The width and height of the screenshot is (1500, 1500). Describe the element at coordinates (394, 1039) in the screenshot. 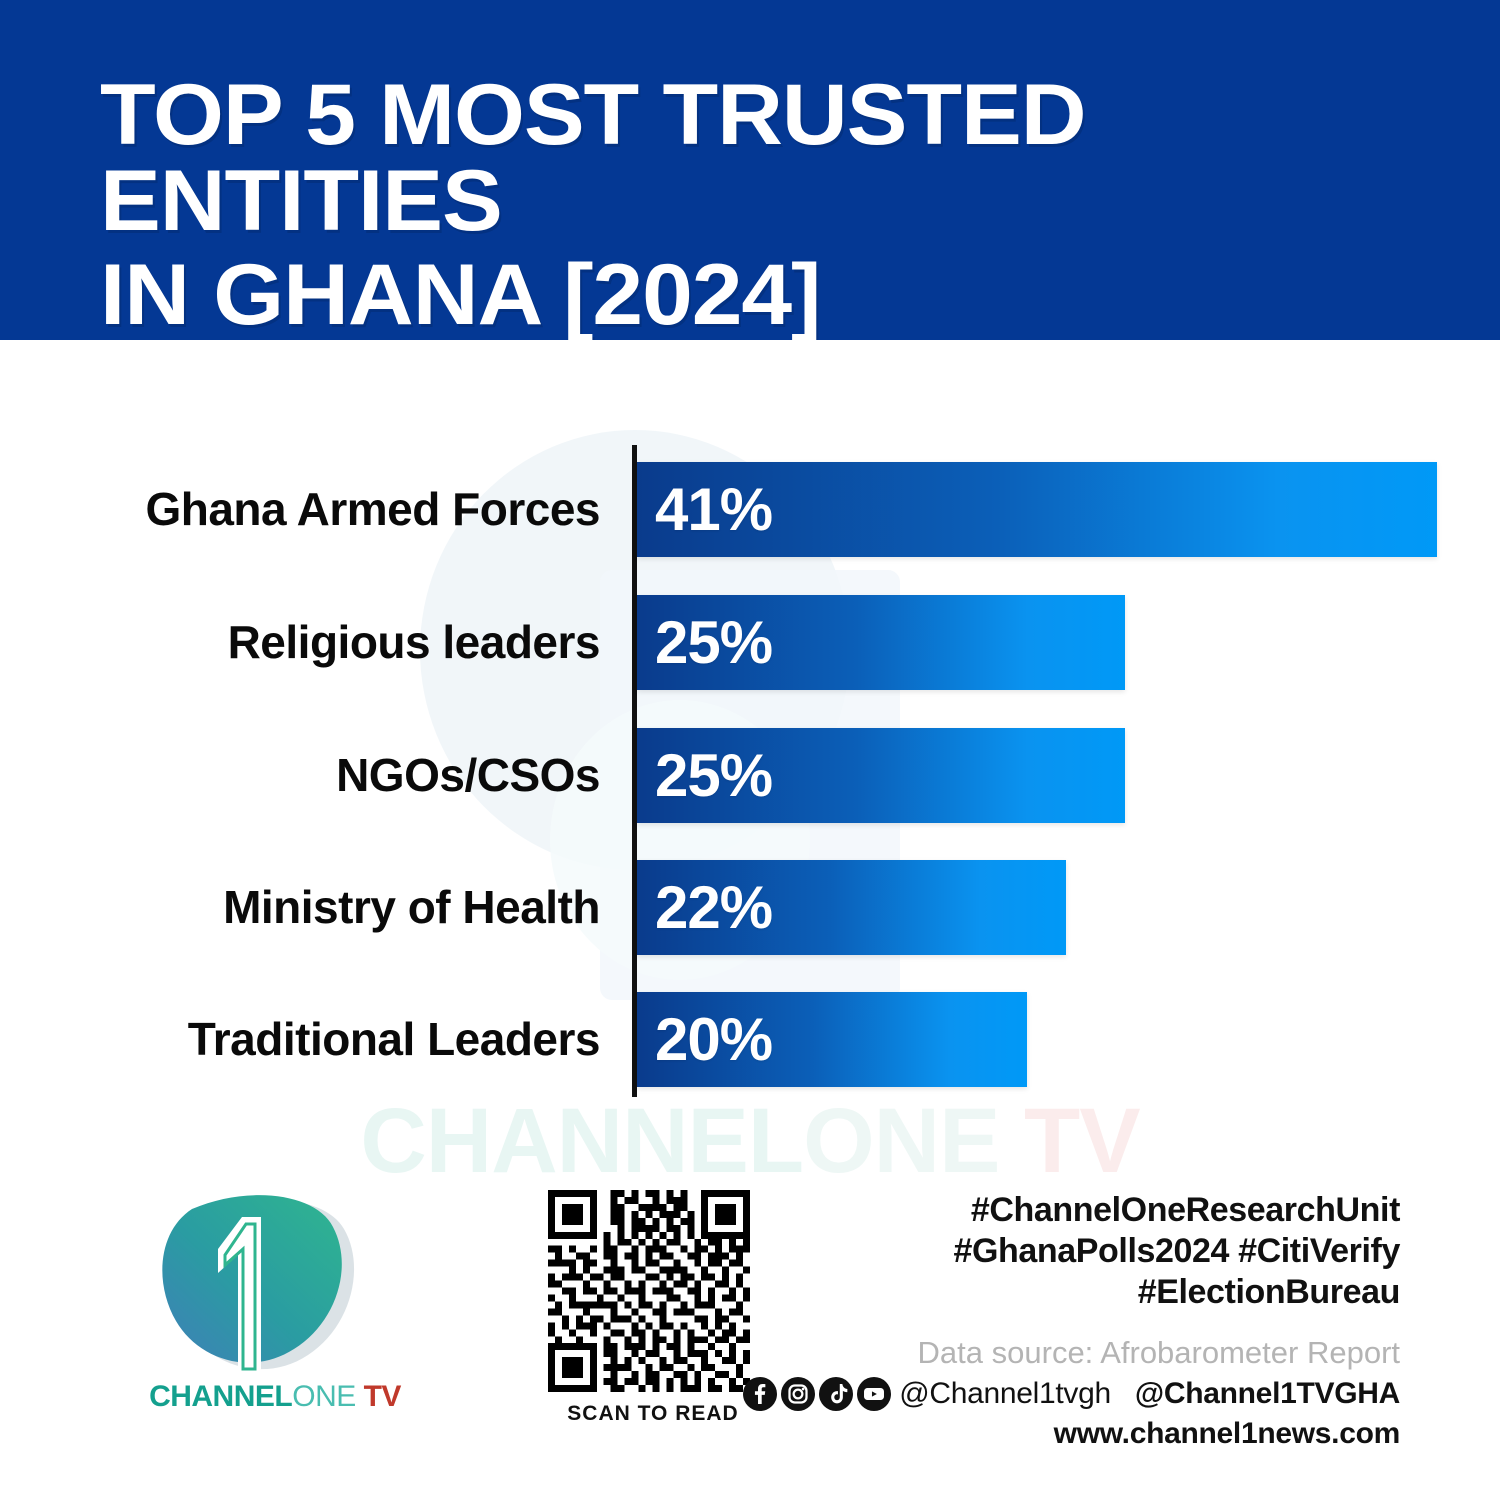

I see `bar-category-label: Traditional Leaders` at that location.